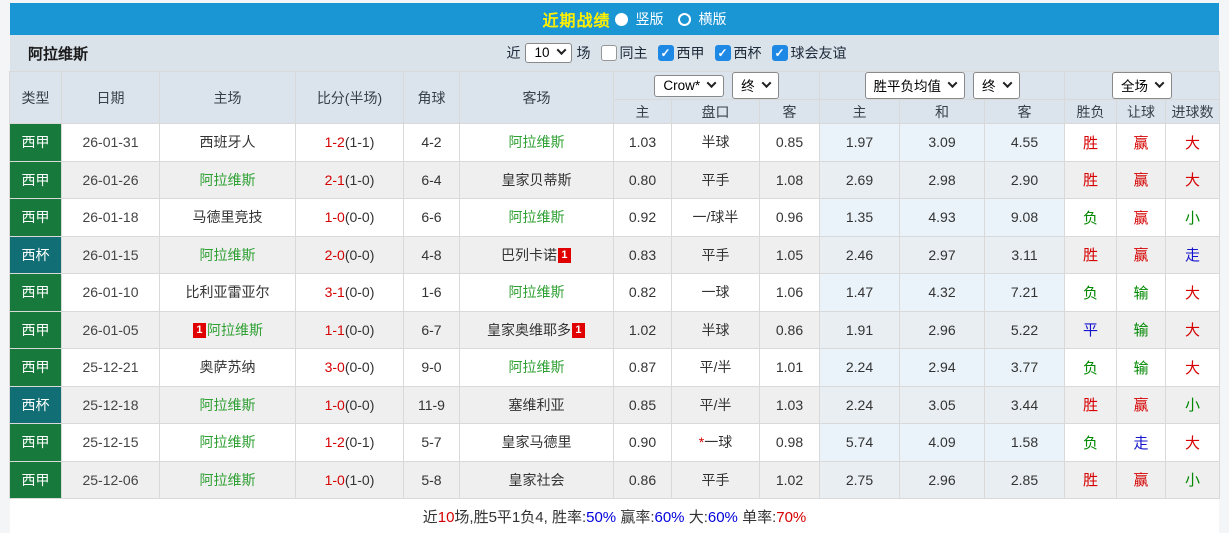  Describe the element at coordinates (755, 85) in the screenshot. I see `odds-final-select: 终` at that location.